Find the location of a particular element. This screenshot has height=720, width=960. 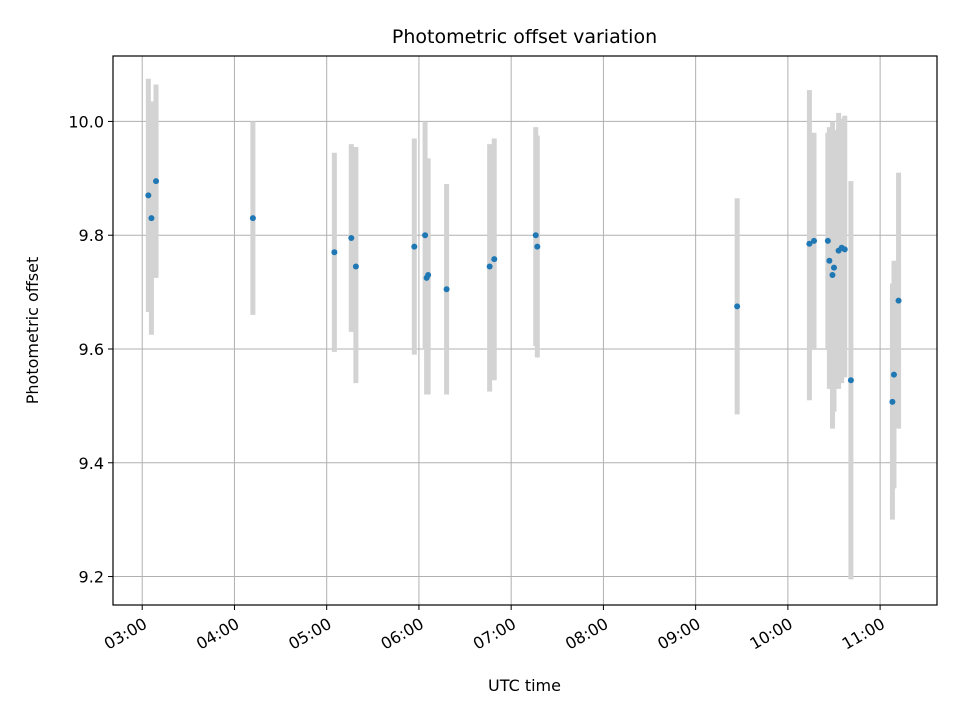

y-tick-label: 9.8 is located at coordinates (91, 235).